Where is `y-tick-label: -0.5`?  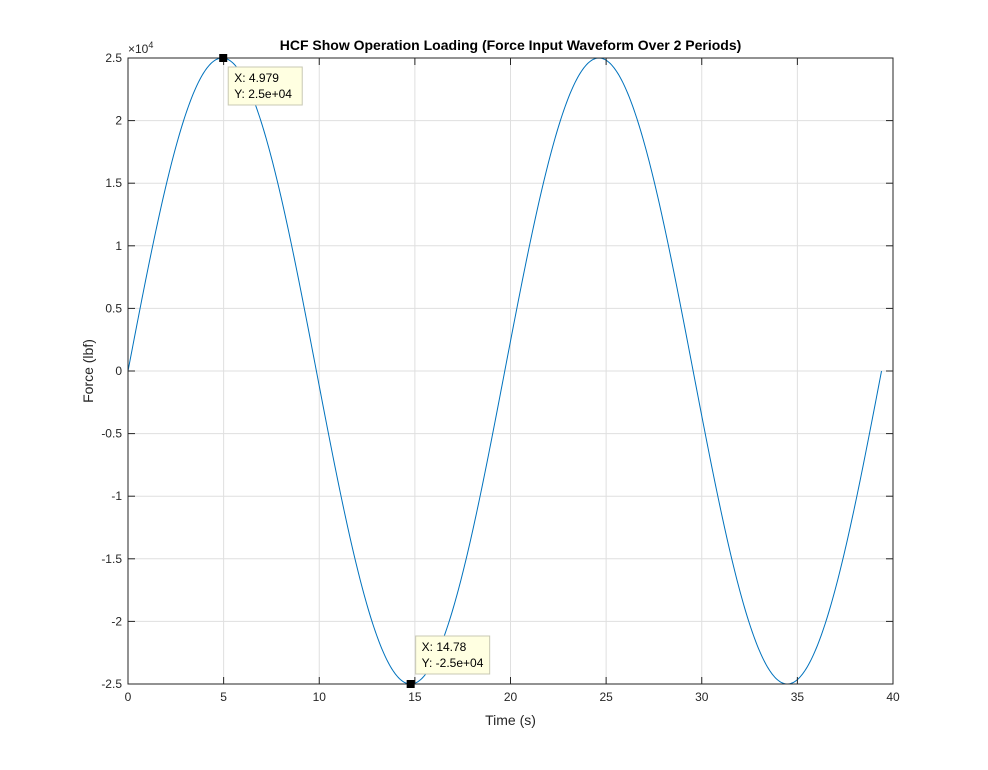
y-tick-label: -0.5 is located at coordinates (111, 434).